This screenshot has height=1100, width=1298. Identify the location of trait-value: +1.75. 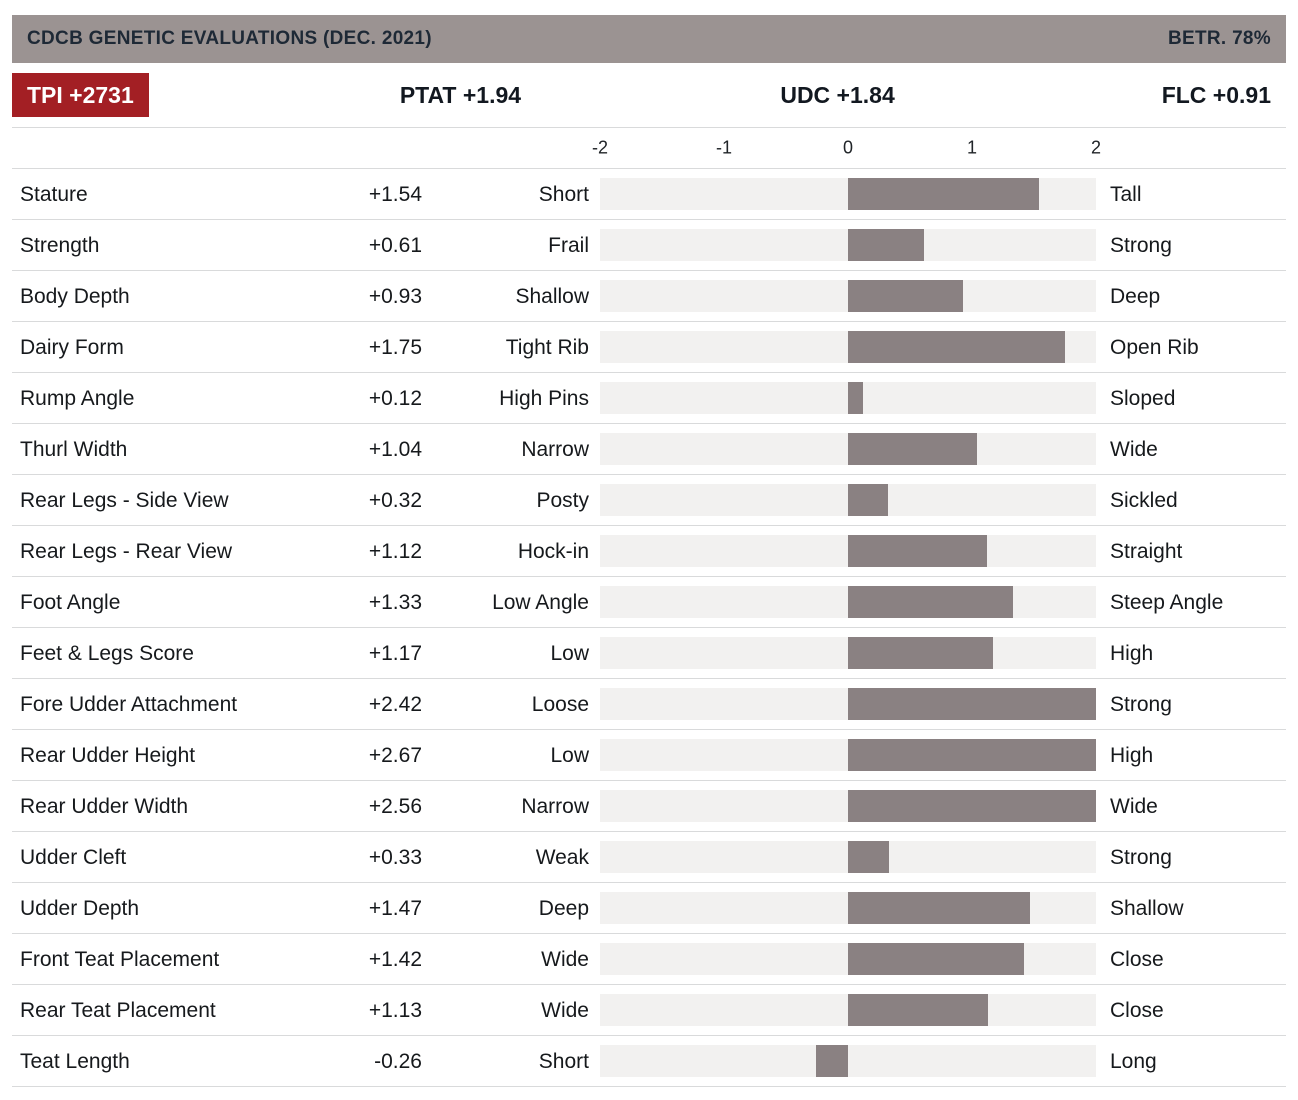
(395, 347).